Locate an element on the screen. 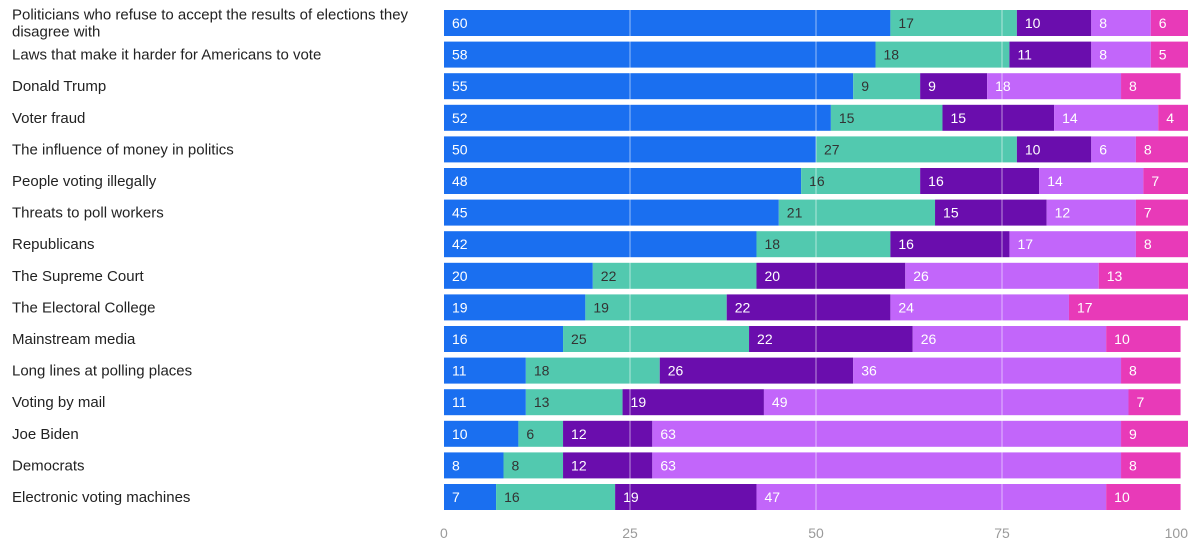  data-label: 17 is located at coordinates (1025, 244).